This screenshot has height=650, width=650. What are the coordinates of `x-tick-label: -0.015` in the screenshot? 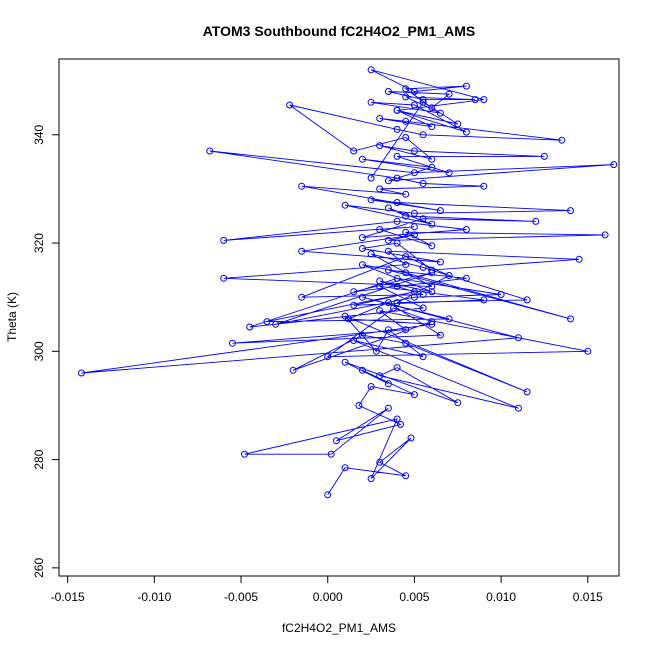 It's located at (68, 597).